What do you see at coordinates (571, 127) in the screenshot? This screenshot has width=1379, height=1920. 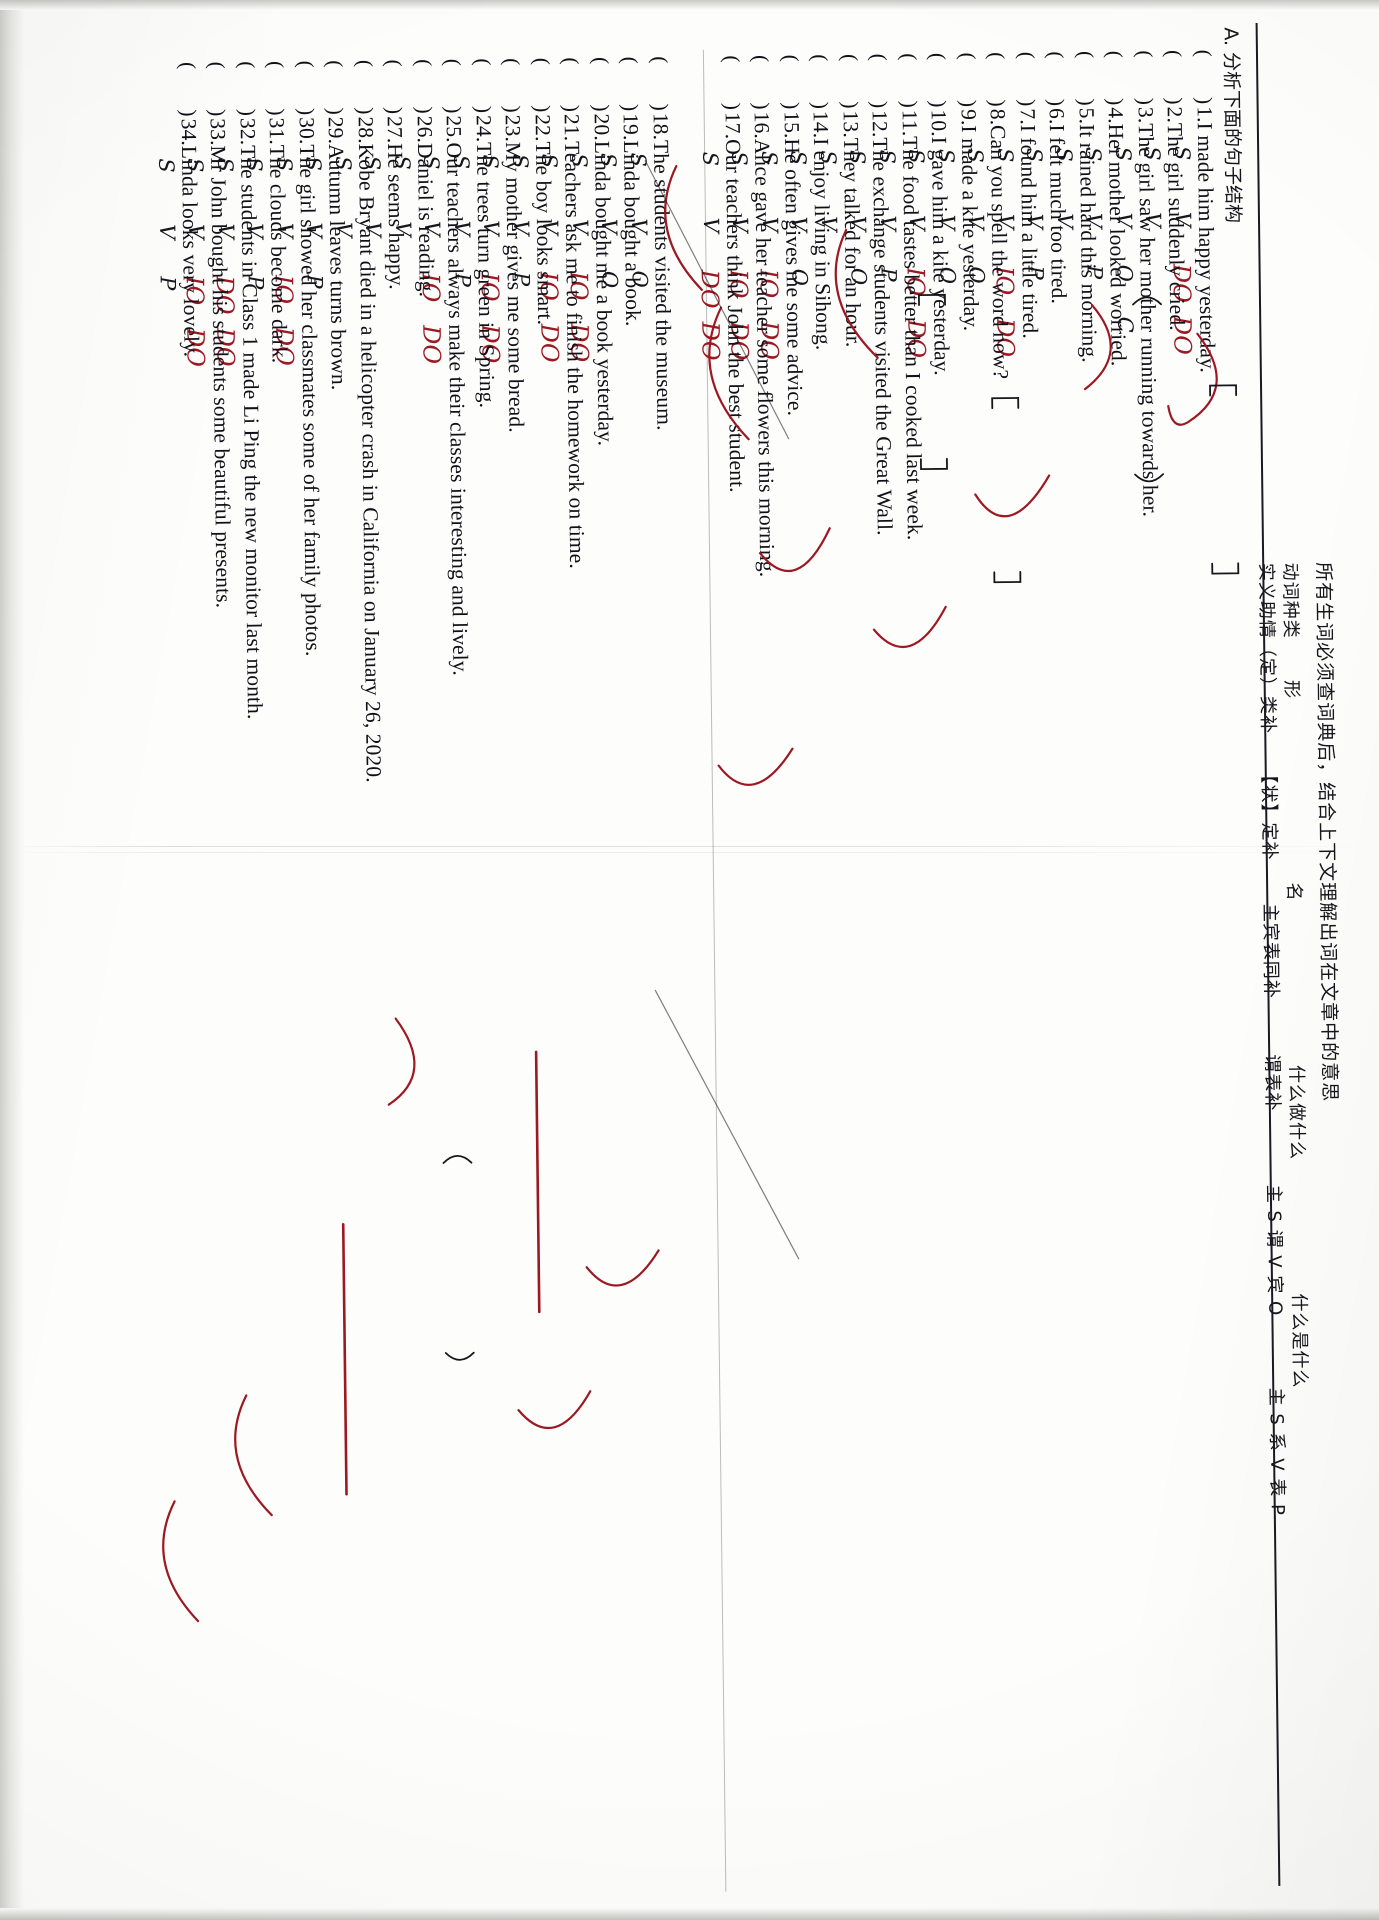 I see `question-number: 21.` at bounding box center [571, 127].